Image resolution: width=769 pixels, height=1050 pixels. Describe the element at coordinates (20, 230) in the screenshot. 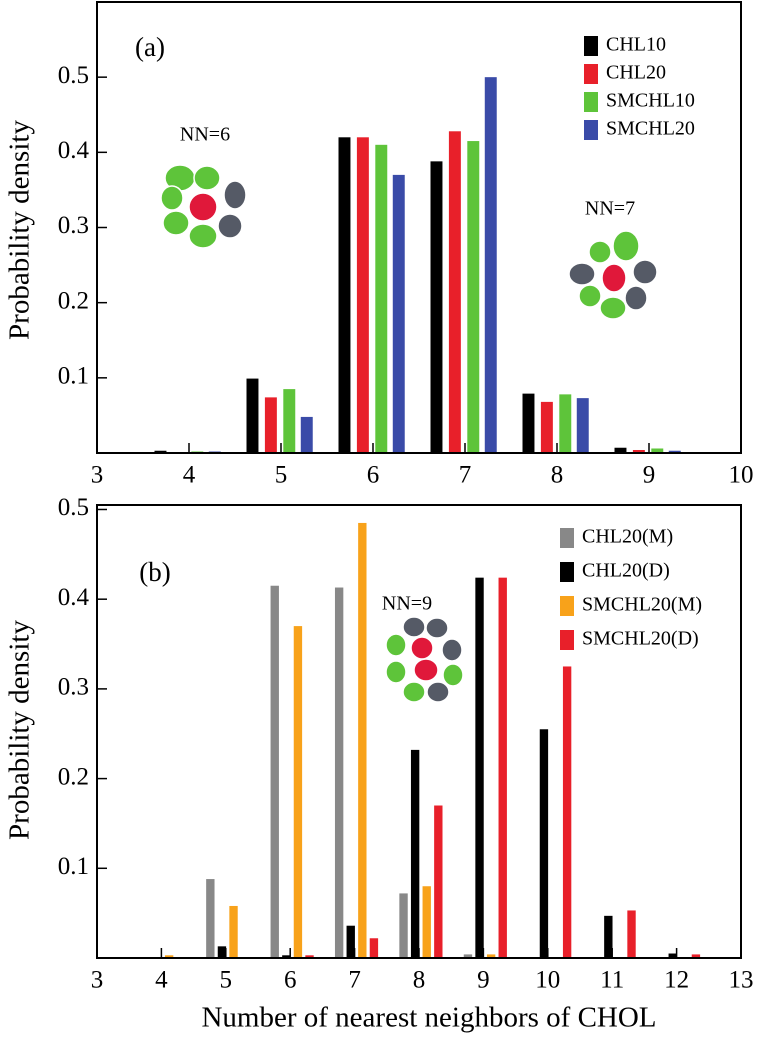

I see `y-axis-label: Probability density` at that location.